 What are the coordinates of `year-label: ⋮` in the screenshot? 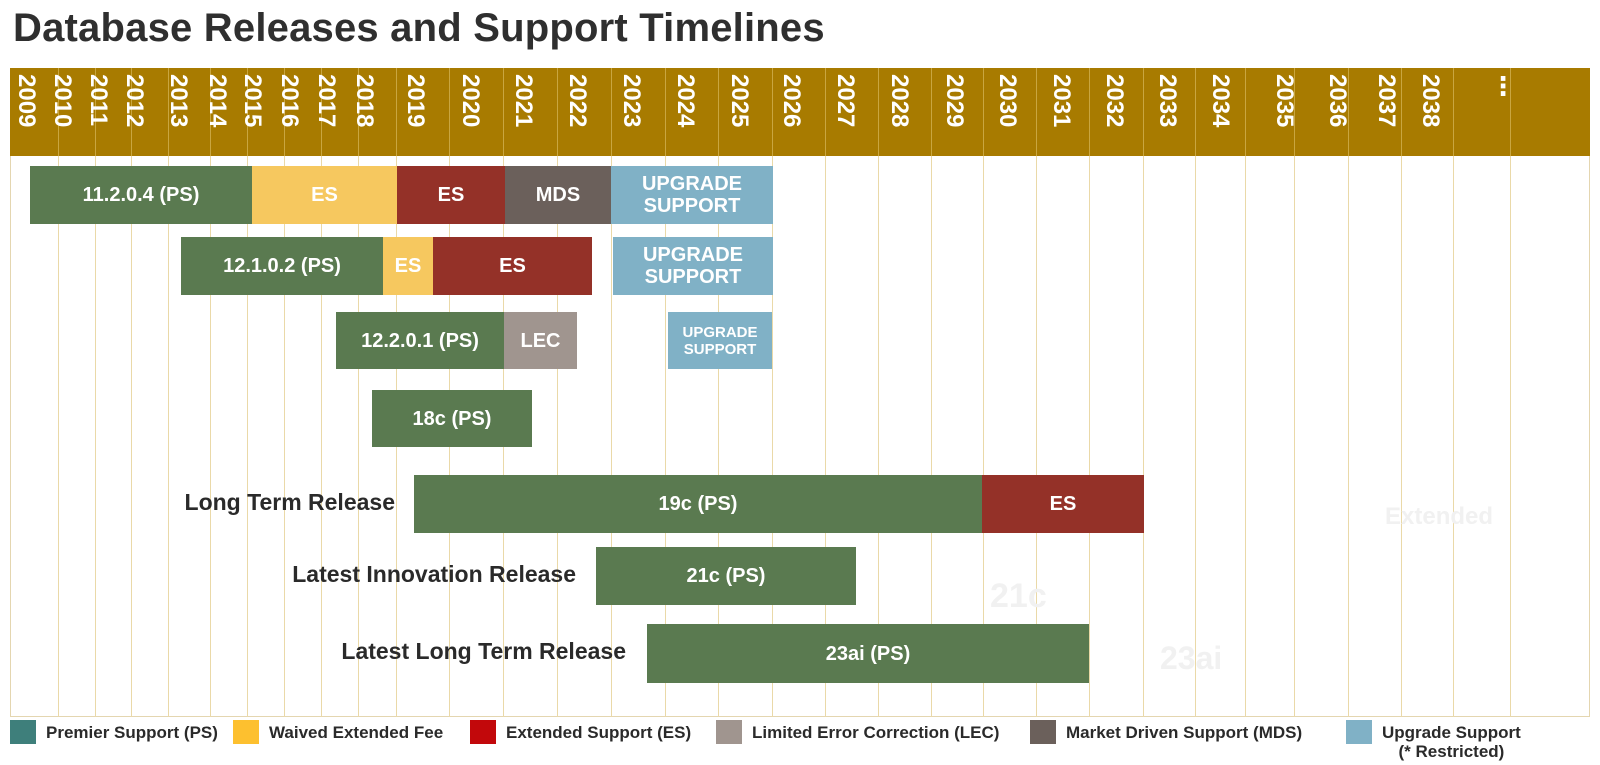 It's located at (1503, 86).